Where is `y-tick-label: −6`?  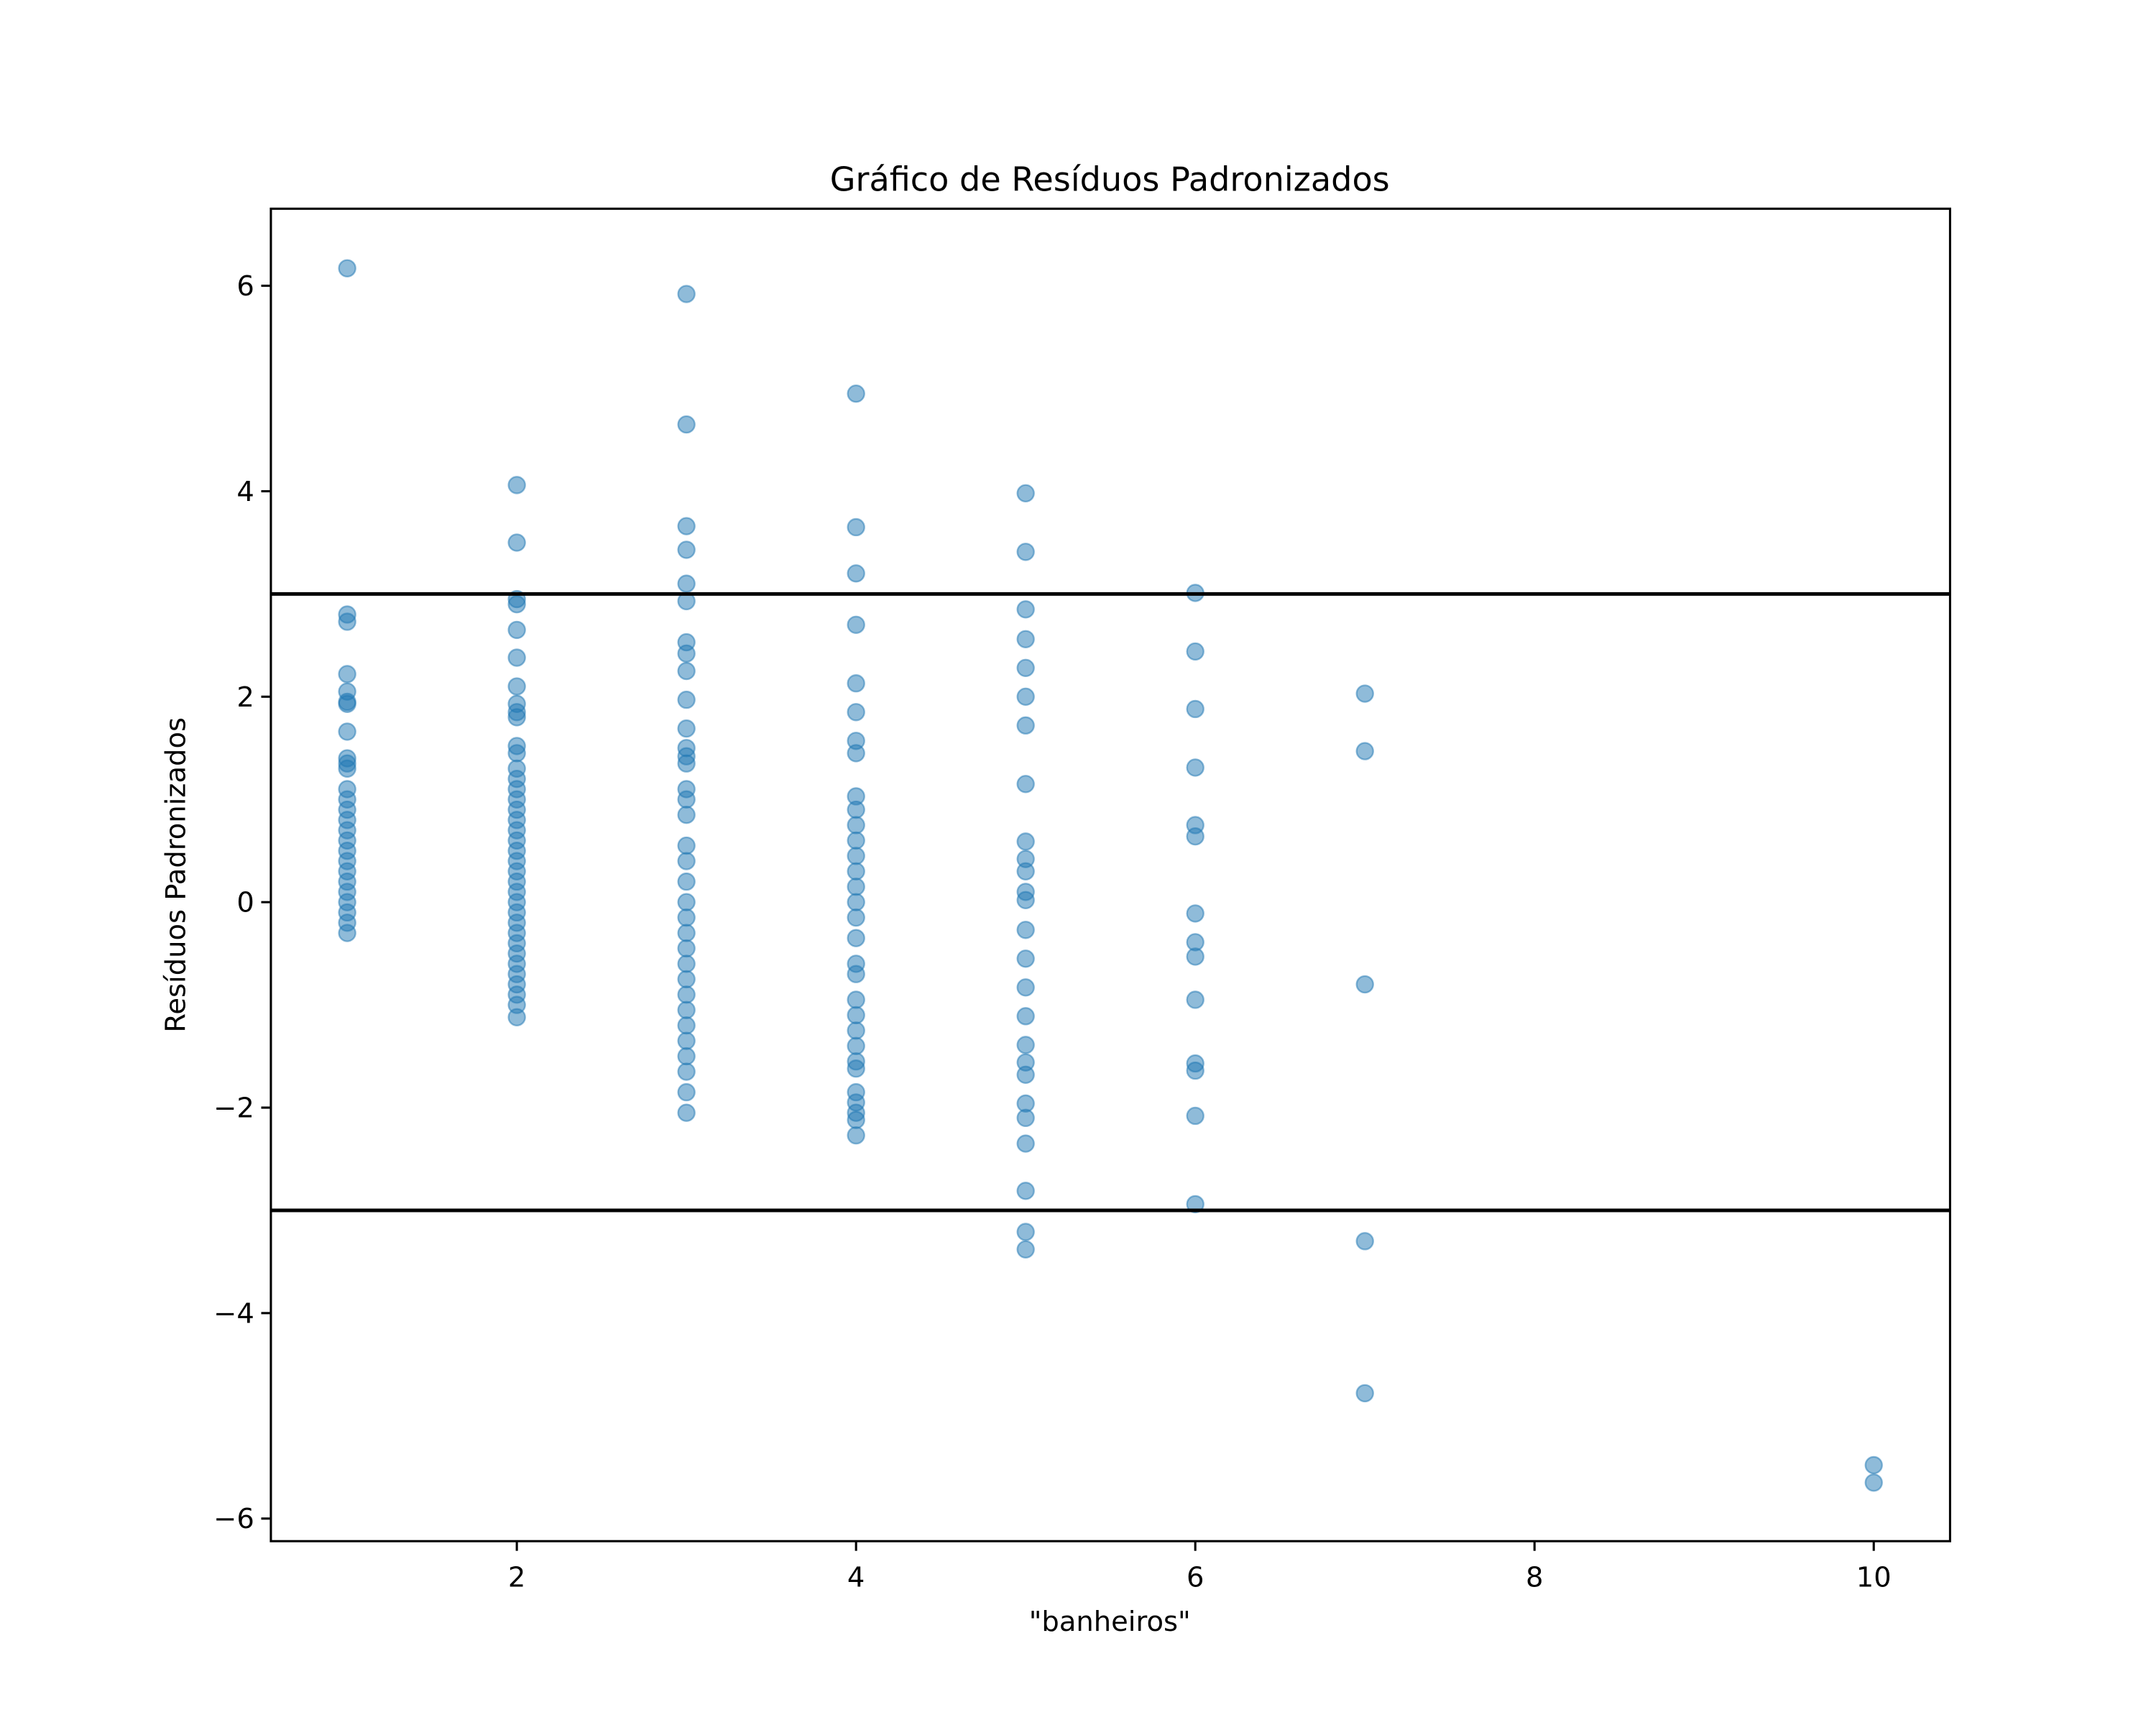
y-tick-label: −6 is located at coordinates (234, 1519).